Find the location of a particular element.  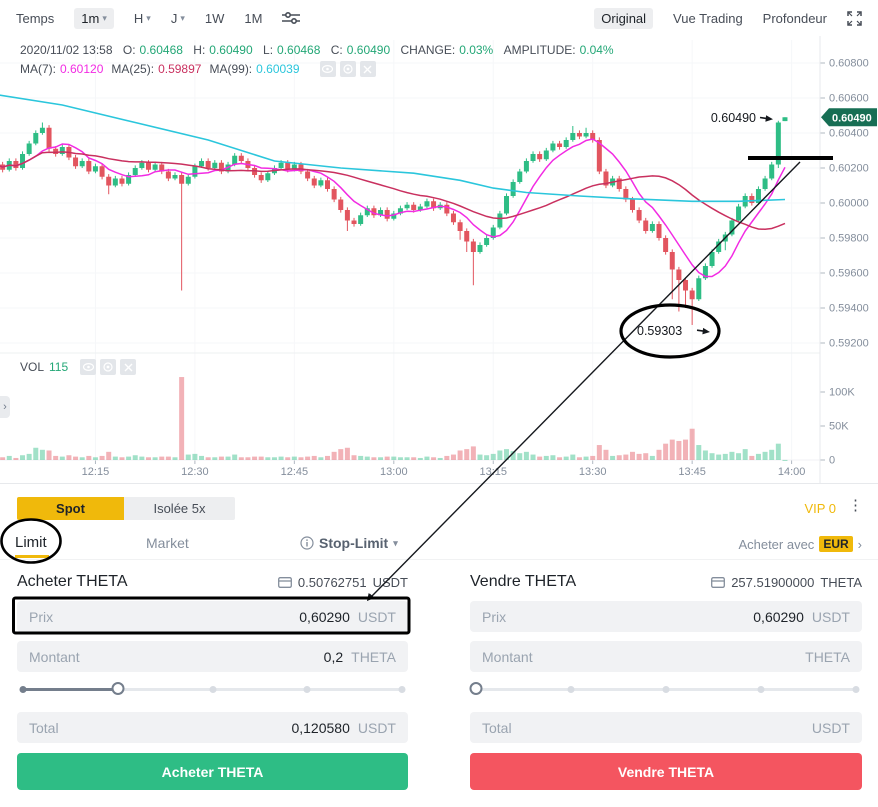

ma25-value: 0.59897 is located at coordinates (180, 69).